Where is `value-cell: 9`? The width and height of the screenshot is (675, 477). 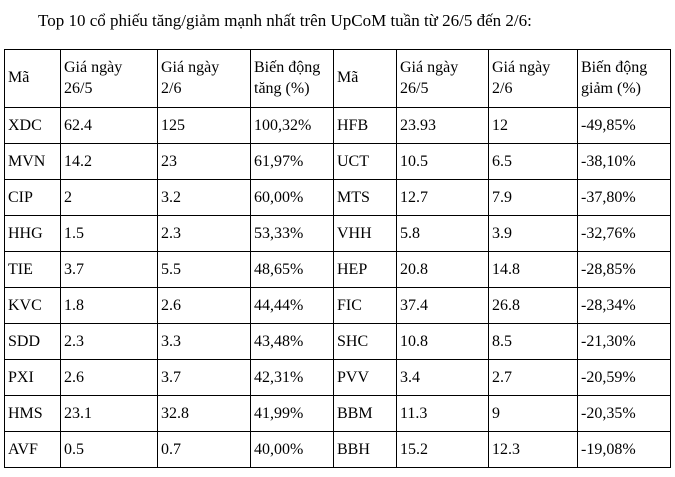
value-cell: 9 is located at coordinates (533, 413).